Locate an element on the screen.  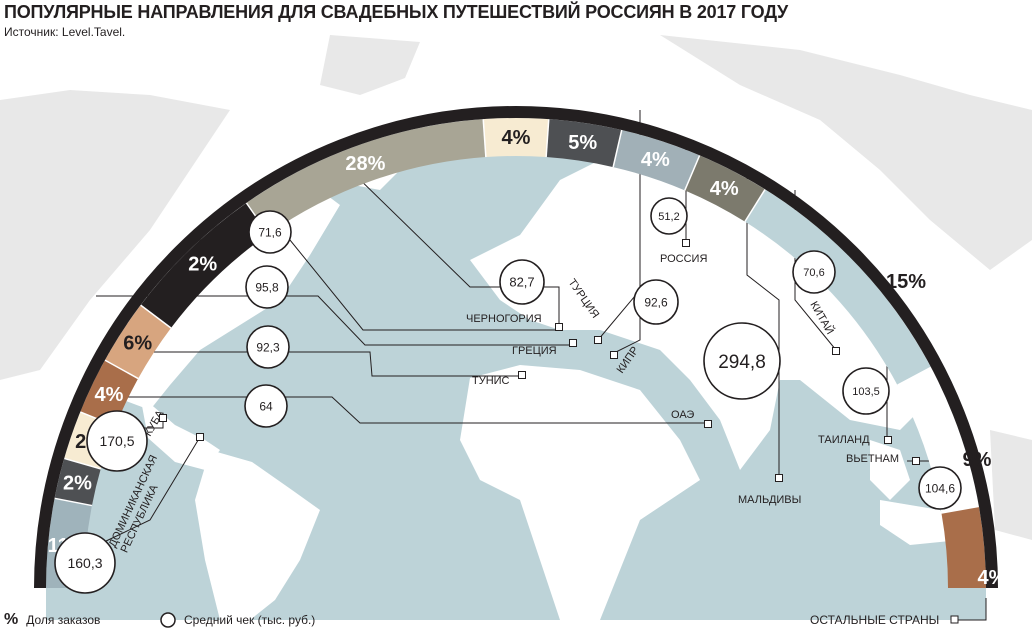
label-vietnam: ВЬЕТНАМ is located at coordinates (872, 459).